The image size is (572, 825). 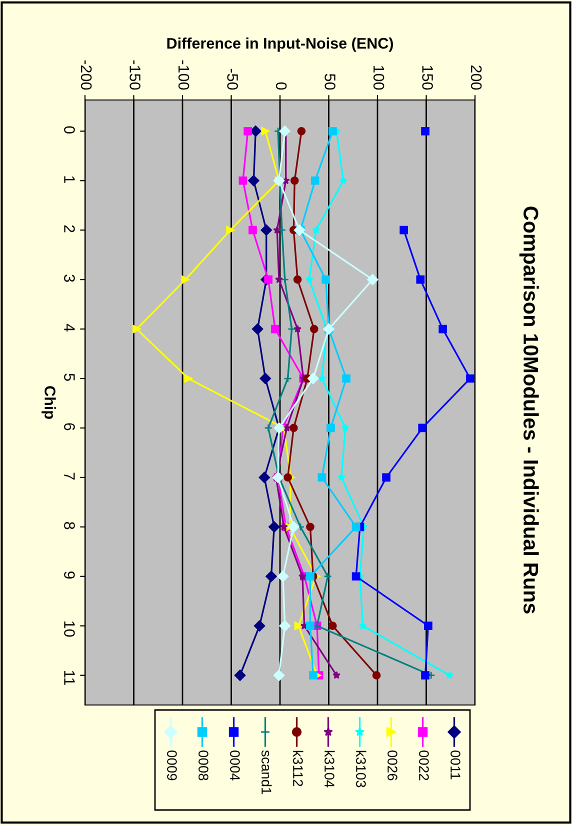 What do you see at coordinates (69, 526) in the screenshot?
I see `y-tick-label: 8` at bounding box center [69, 526].